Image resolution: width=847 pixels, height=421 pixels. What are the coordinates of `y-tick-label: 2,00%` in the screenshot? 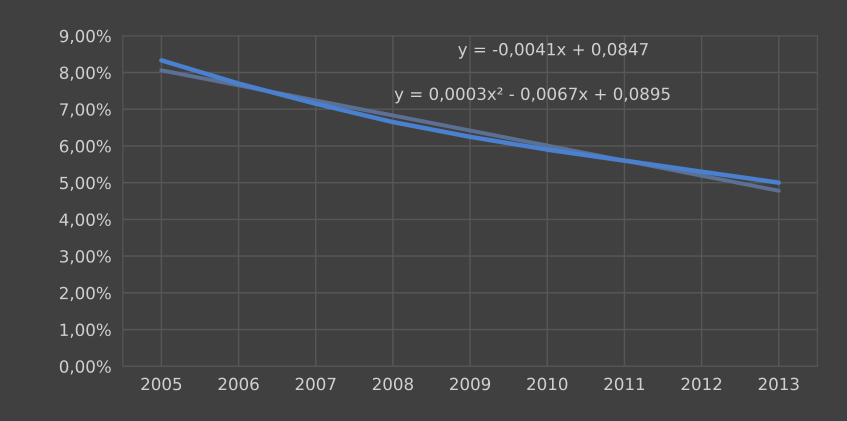 It's located at (85, 294).